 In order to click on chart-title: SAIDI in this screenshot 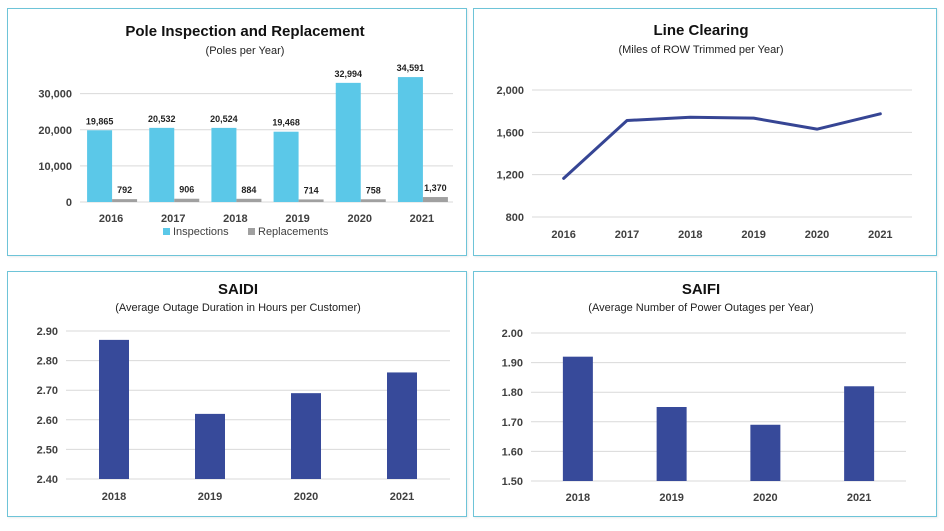, I will do `click(238, 289)`.